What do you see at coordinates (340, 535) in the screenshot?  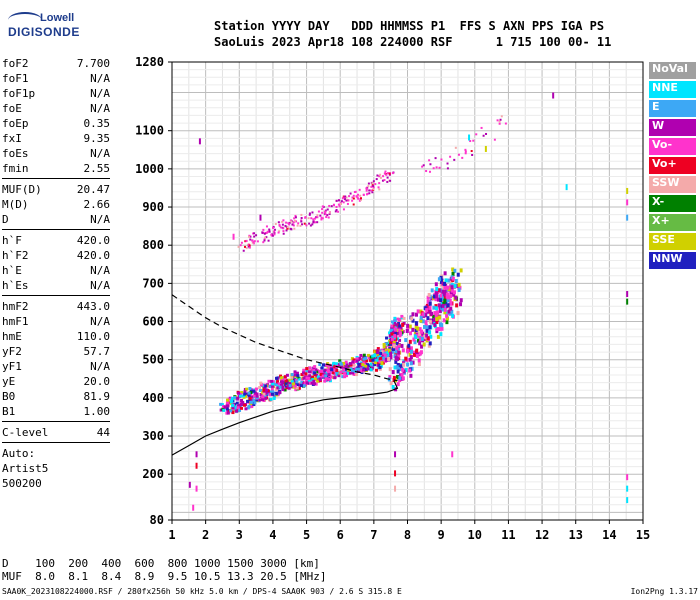 I see `x-tick-label: 6` at bounding box center [340, 535].